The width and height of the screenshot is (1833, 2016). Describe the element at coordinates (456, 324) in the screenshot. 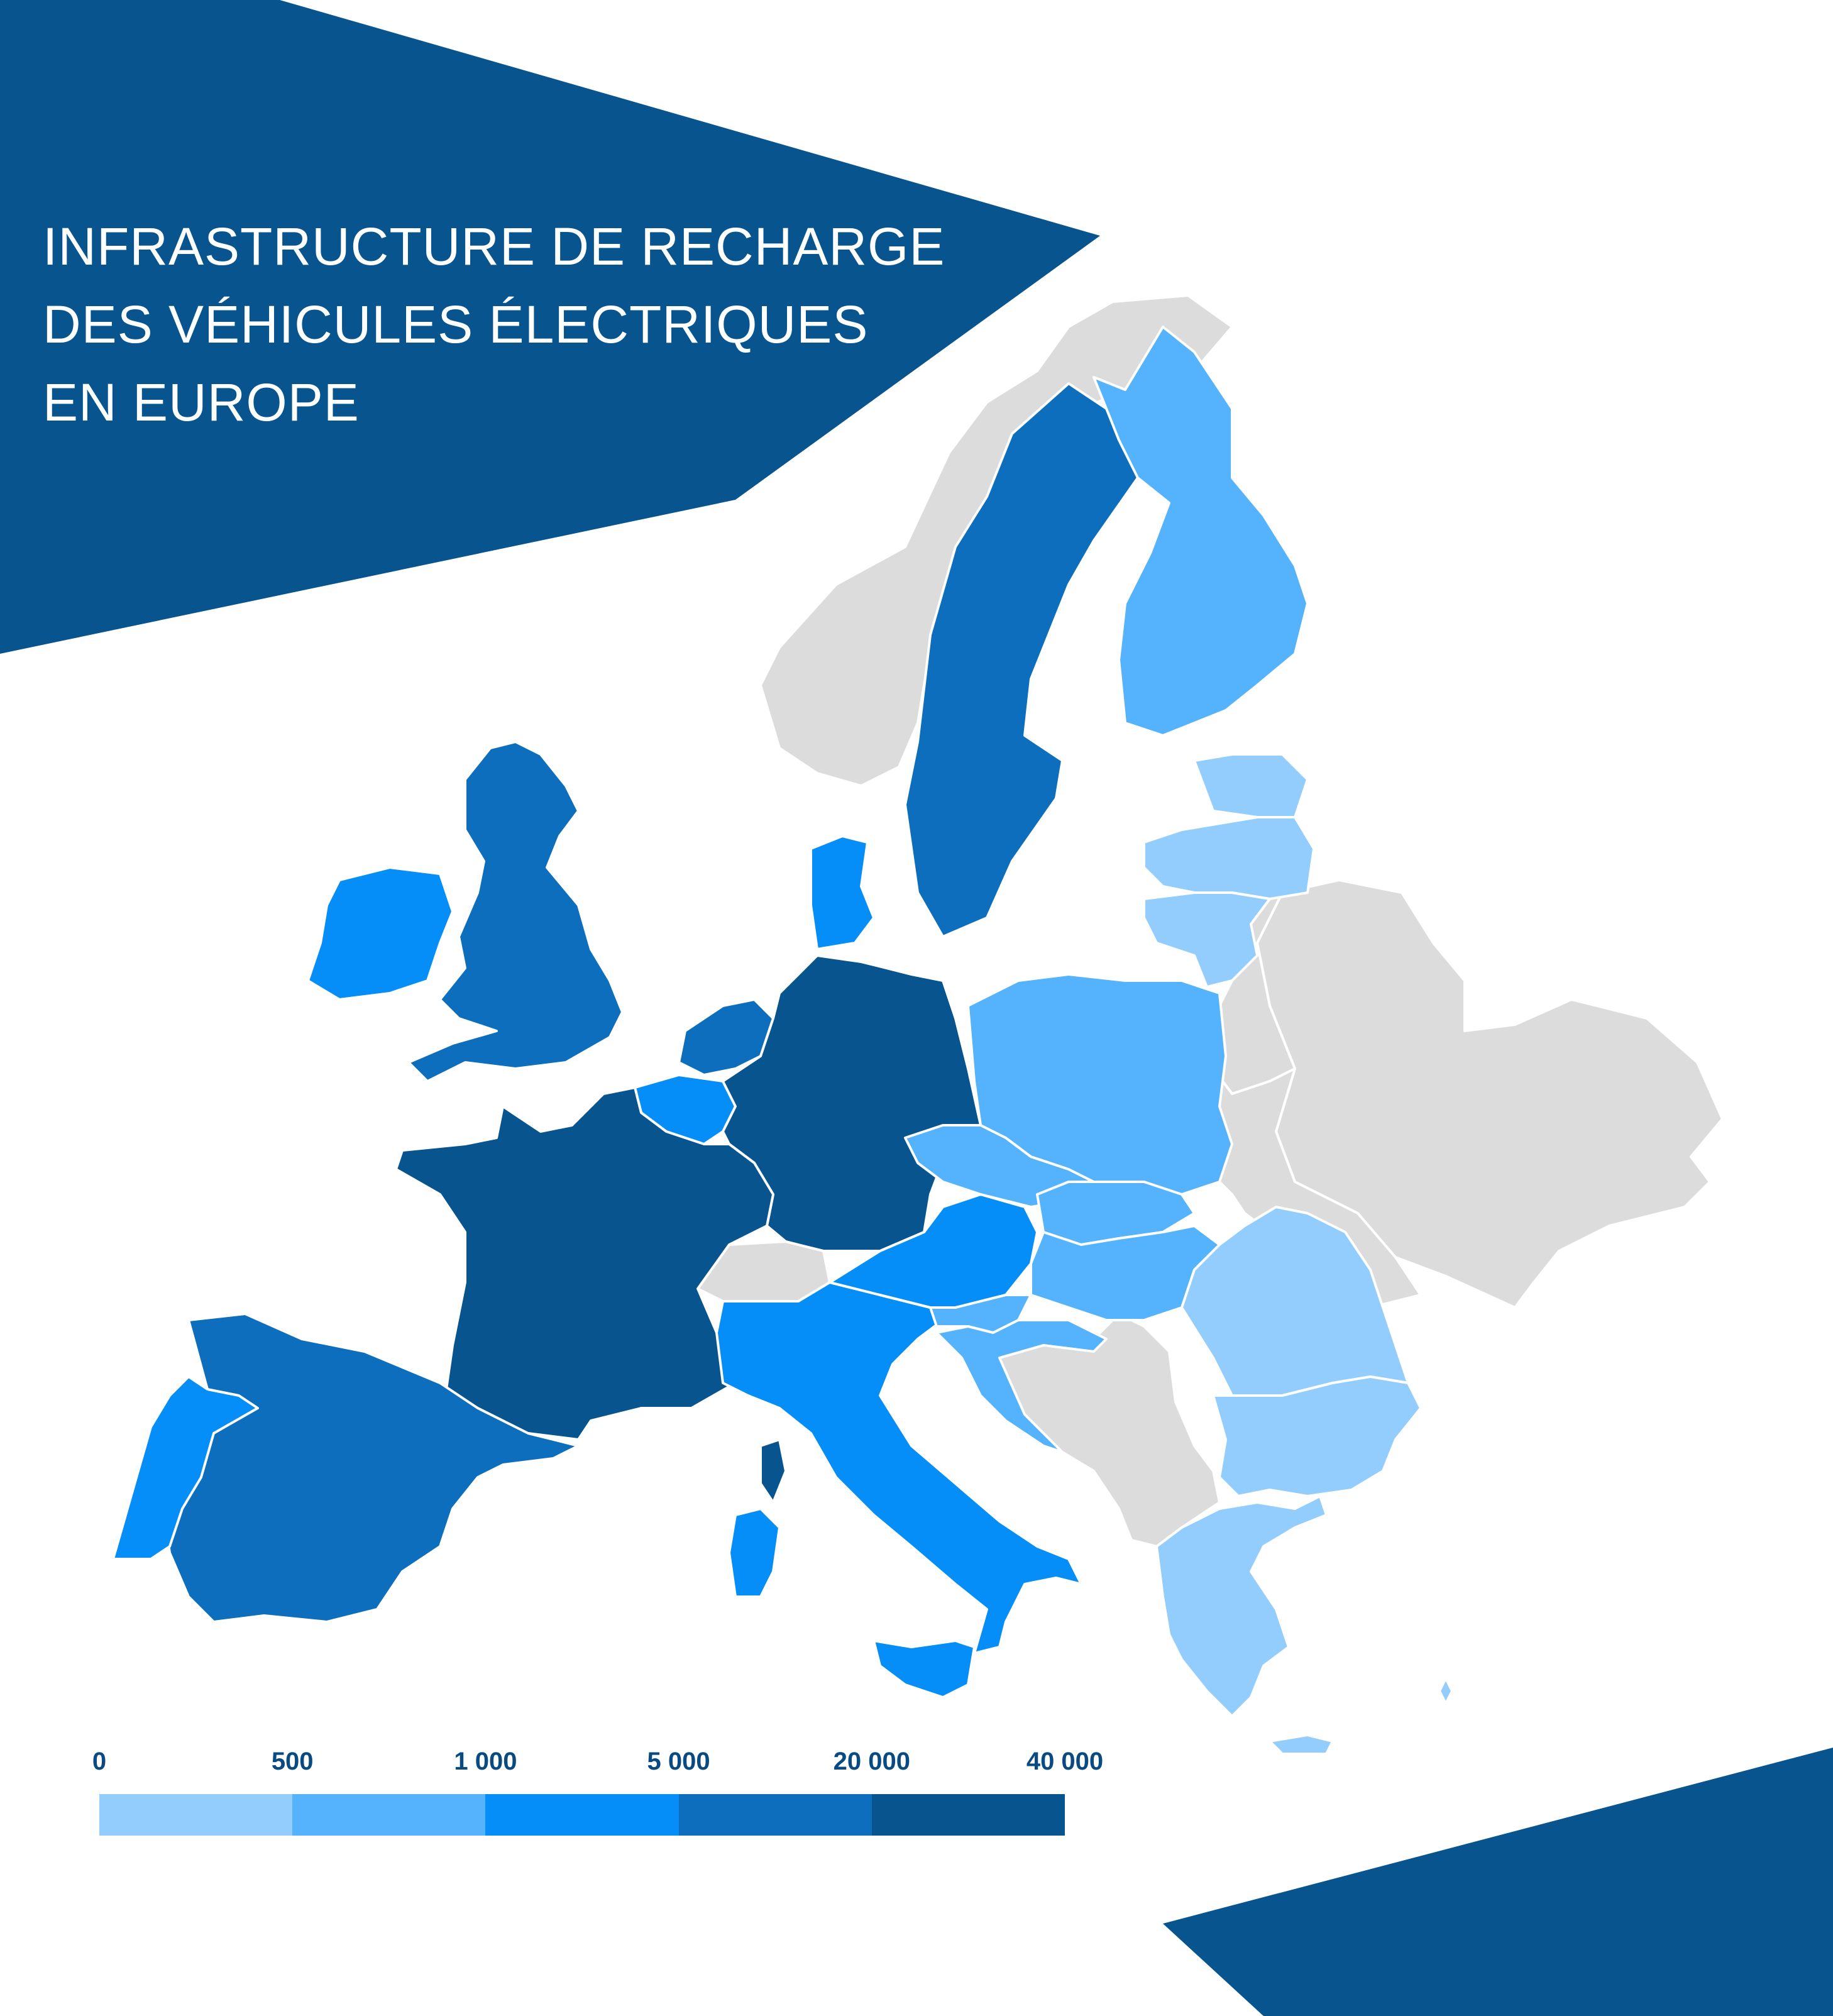

I see `title-line-2: DES VÉHICULES ÉLECTRIQUES` at that location.